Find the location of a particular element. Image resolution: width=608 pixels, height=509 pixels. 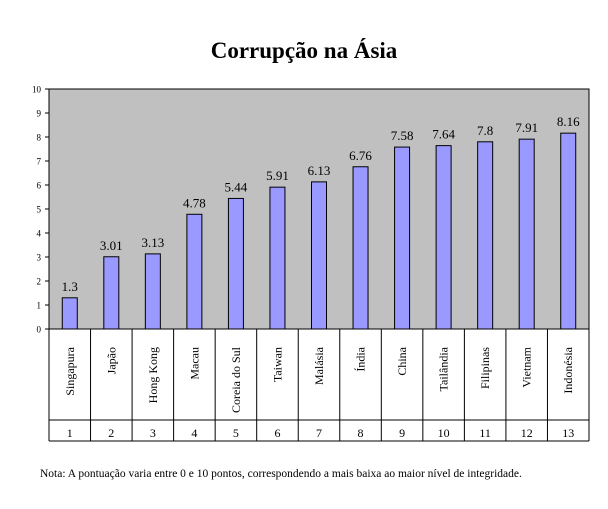

data-label: 1.3 is located at coordinates (70, 286).